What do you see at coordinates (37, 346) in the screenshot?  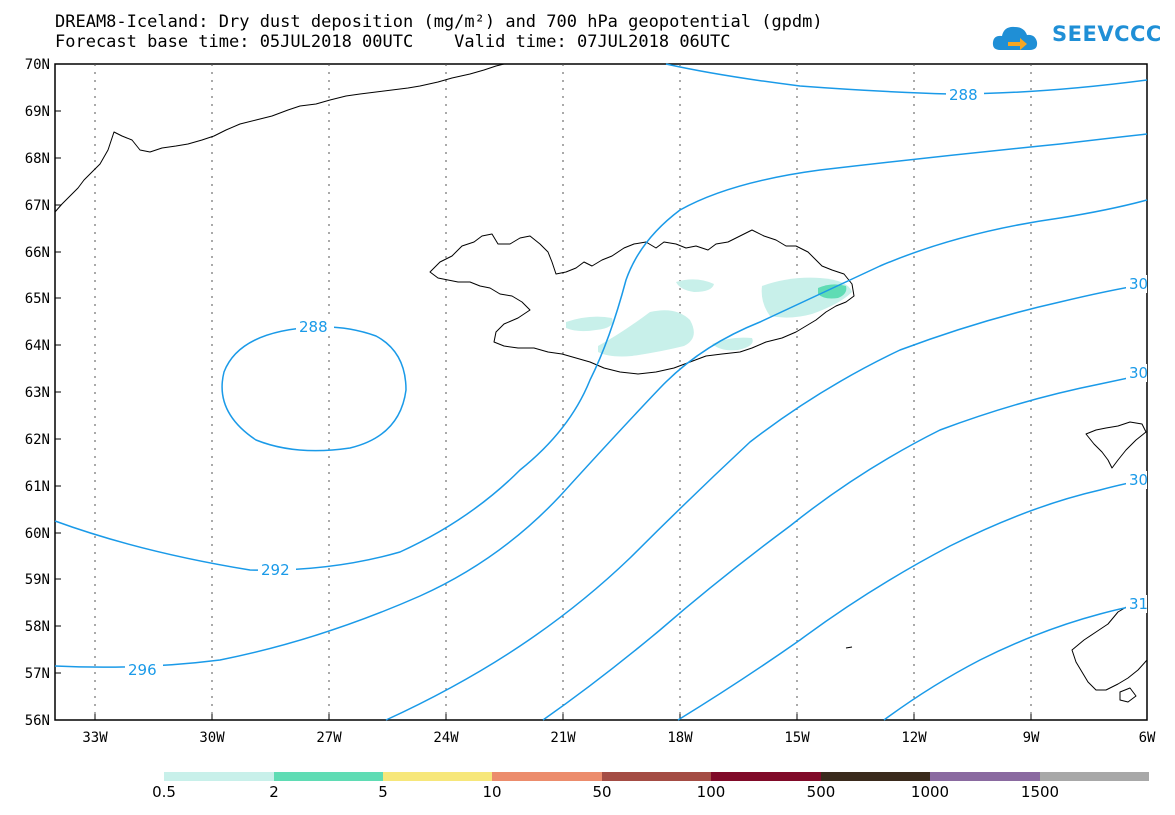 I see `lat-label: 64N` at bounding box center [37, 346].